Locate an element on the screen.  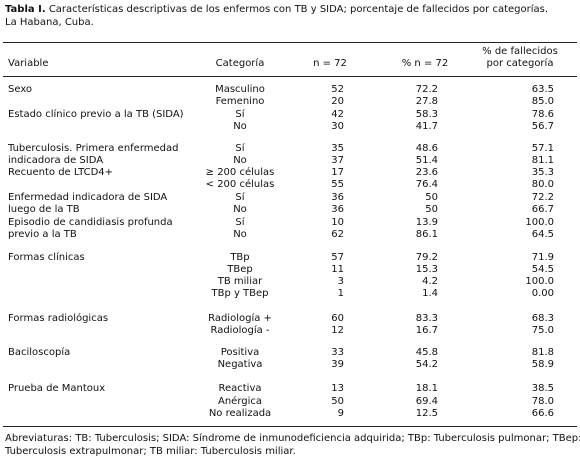
cell-variable: Recuento de LTCD4+ is located at coordinates (61, 172).